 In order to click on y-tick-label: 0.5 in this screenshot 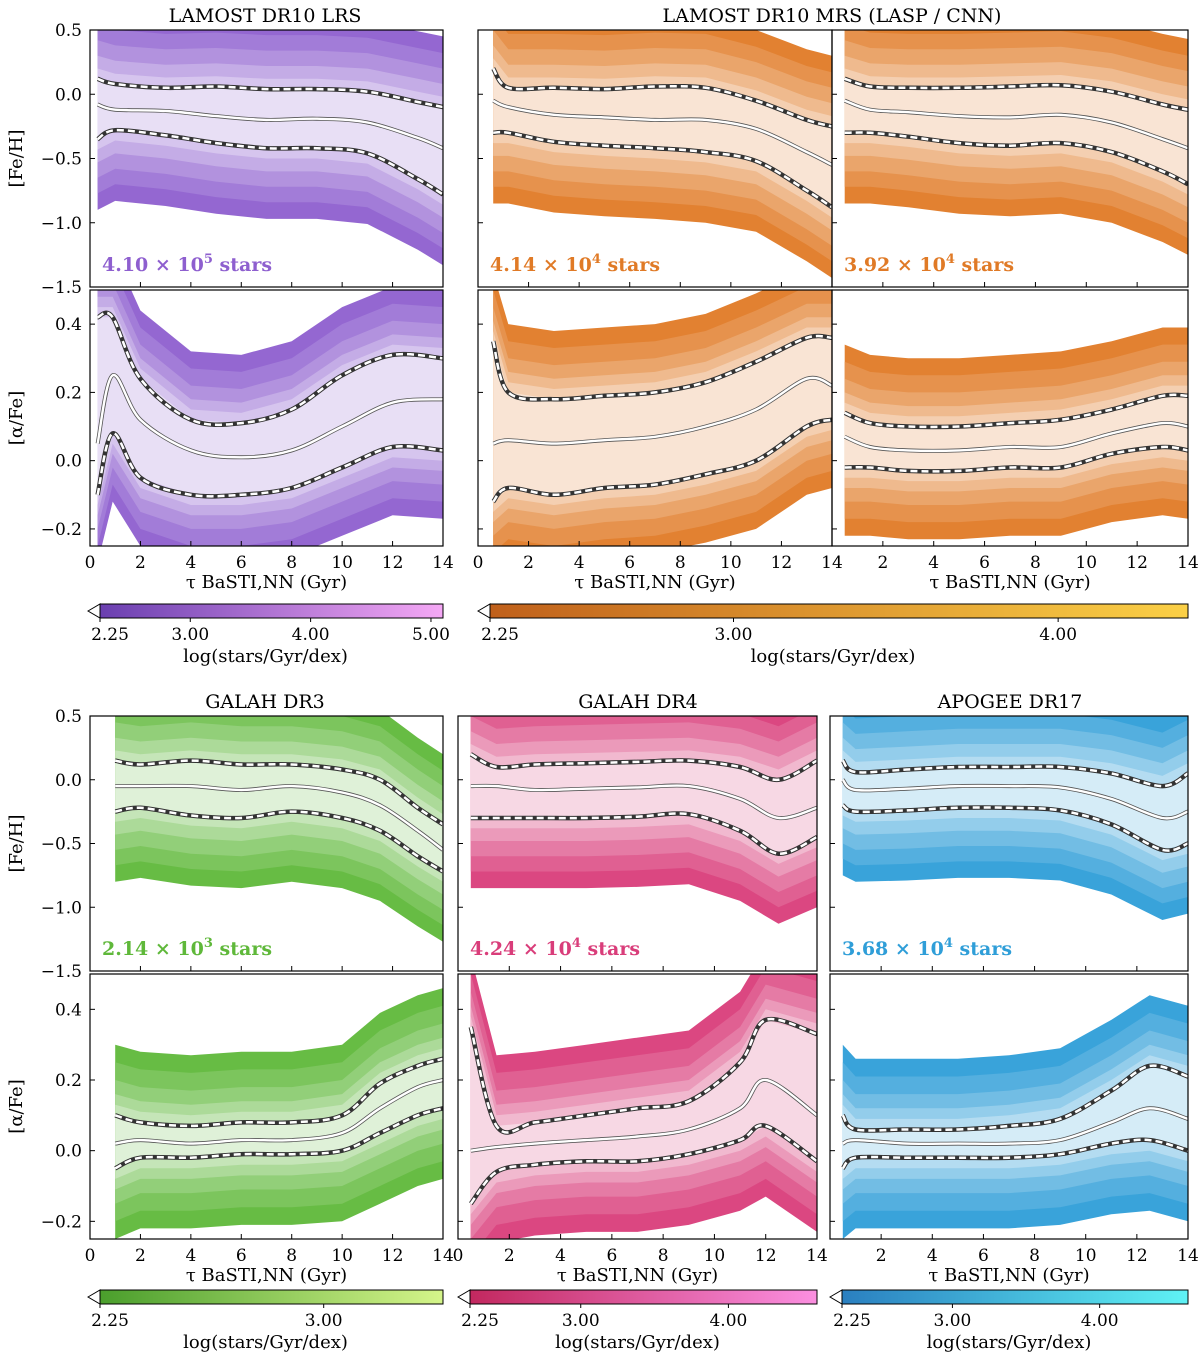, I will do `click(68, 717)`.